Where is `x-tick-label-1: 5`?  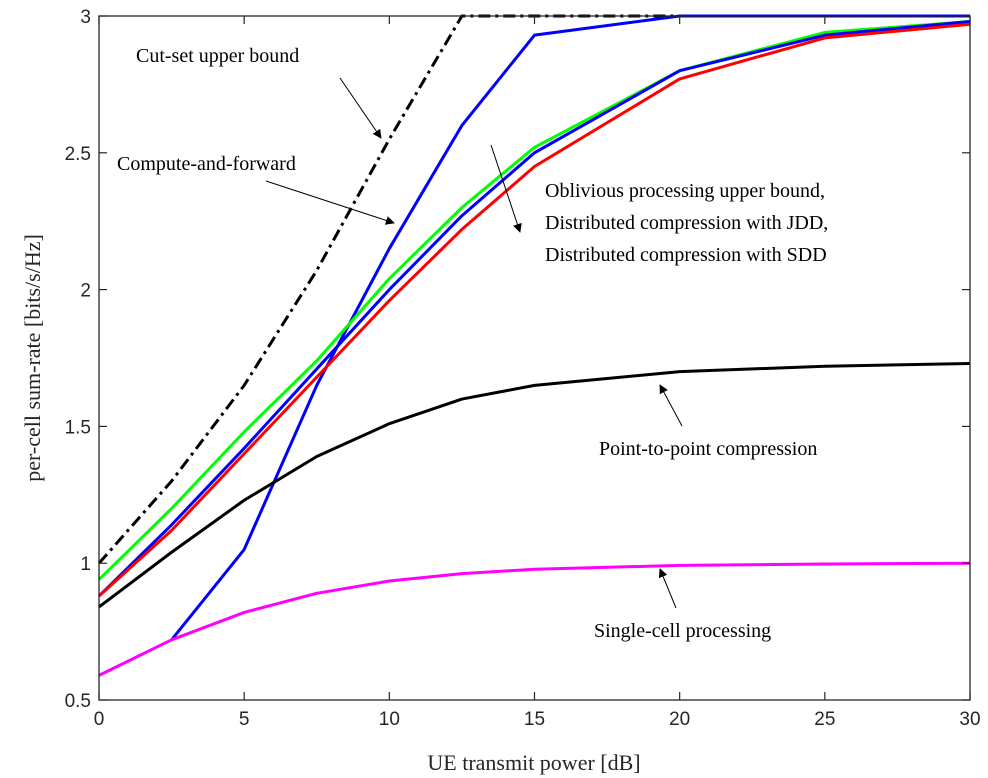
x-tick-label-1: 5 is located at coordinates (244, 719).